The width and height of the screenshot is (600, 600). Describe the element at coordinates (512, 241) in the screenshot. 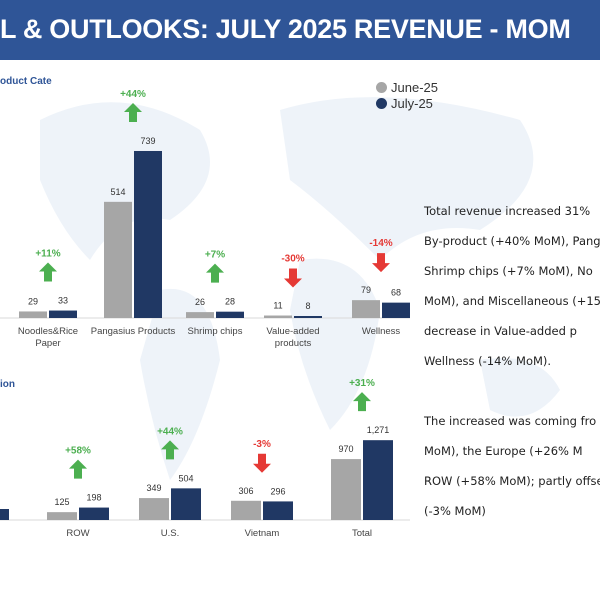

I see `commentary-line: By-product (+40% MoM), Pang` at that location.